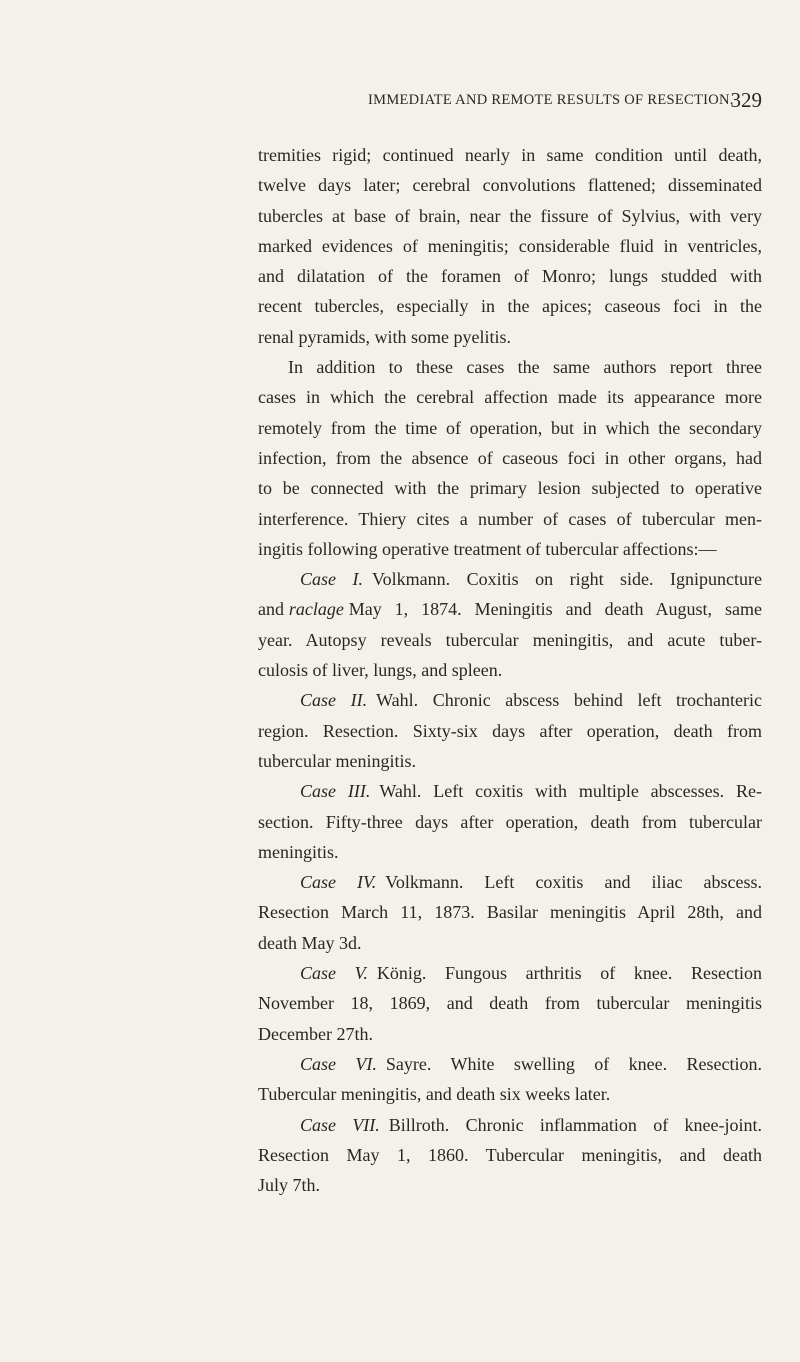  Describe the element at coordinates (289, 1185) in the screenshot. I see `text-segment: July 7th.` at that location.